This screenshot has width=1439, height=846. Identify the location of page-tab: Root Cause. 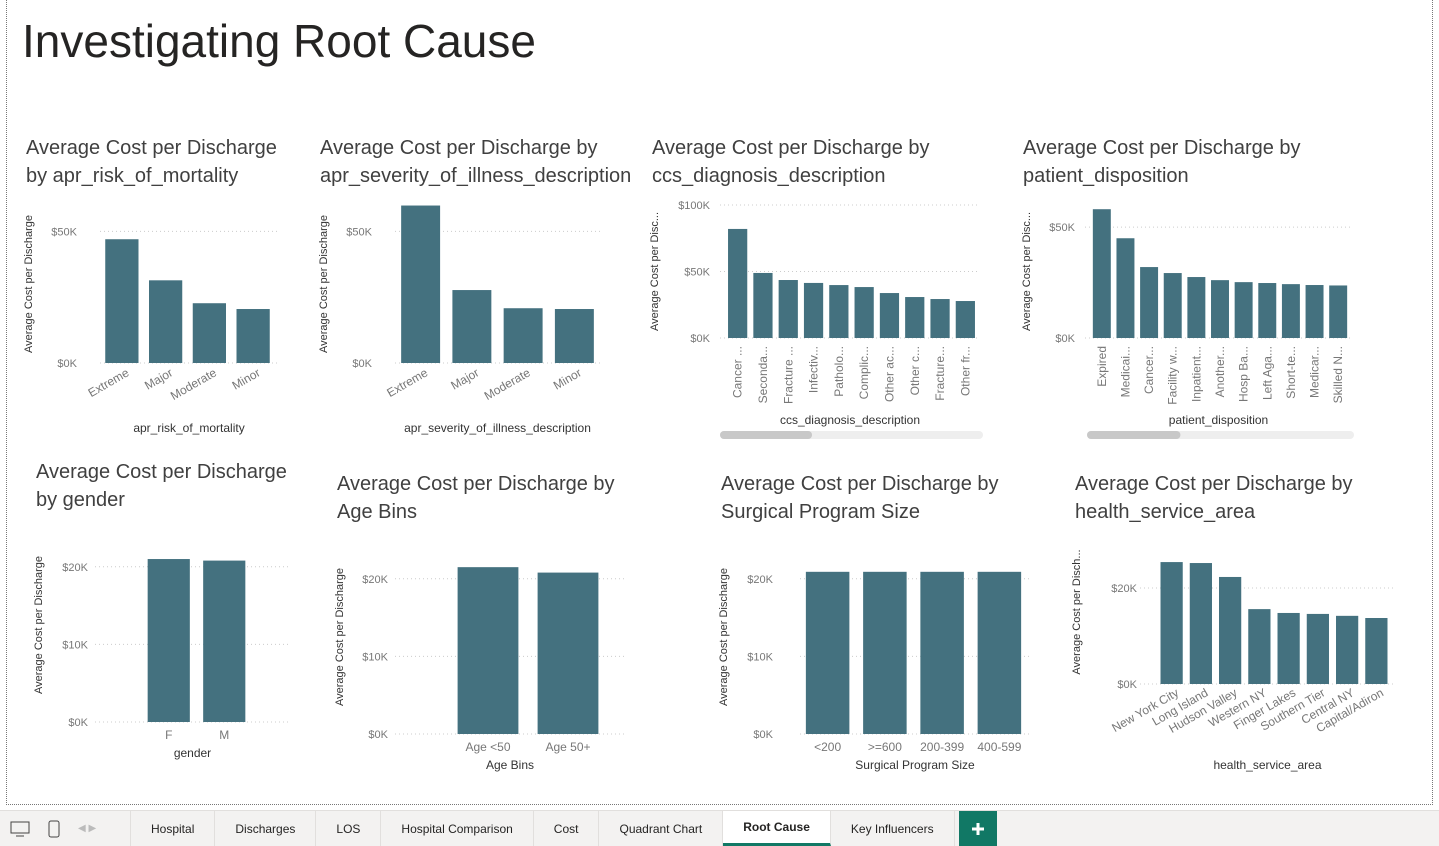
(777, 828).